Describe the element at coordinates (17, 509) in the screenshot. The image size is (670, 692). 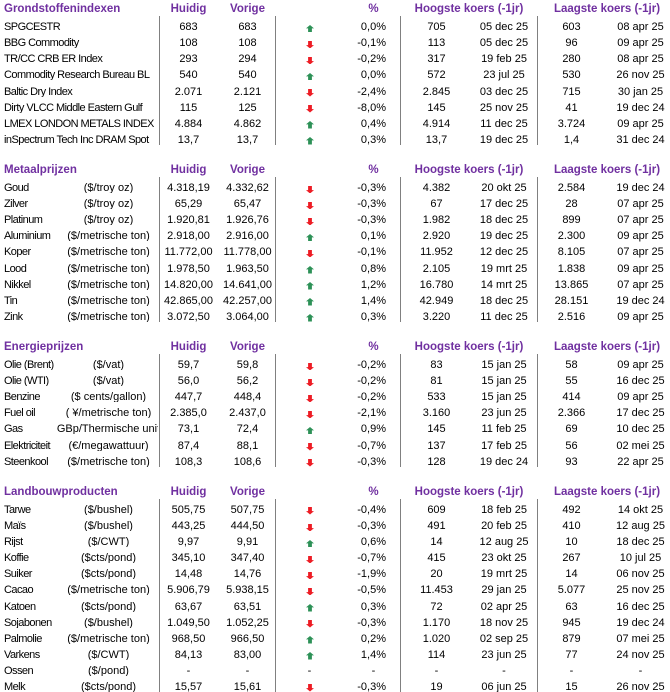
I see `instrument-name: Tarwe` at that location.